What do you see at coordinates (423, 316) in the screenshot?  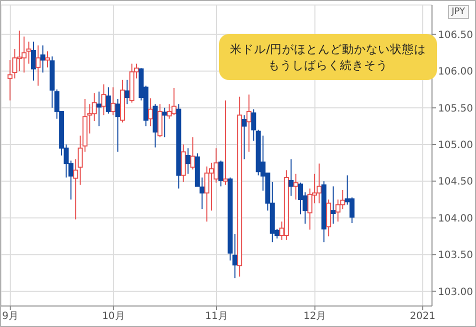 I see `x-tick-label: 2021` at bounding box center [423, 316].